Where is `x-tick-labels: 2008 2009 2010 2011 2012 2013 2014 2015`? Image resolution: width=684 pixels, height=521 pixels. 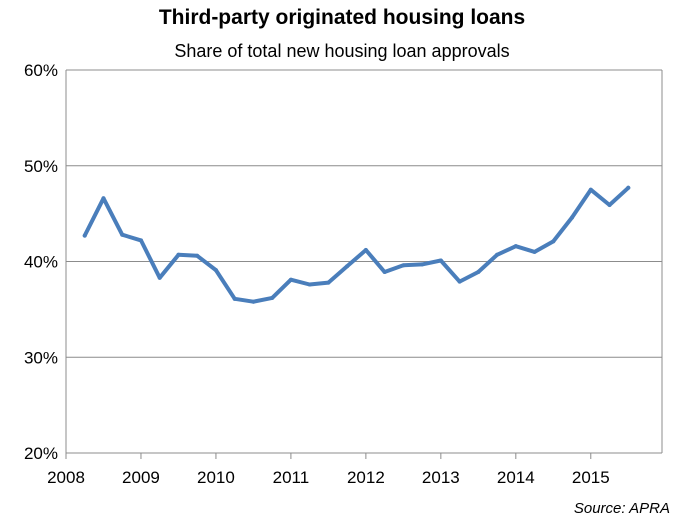
x-tick-labels: 2008 2009 2010 2011 2012 2013 2014 2015 is located at coordinates (328, 477).